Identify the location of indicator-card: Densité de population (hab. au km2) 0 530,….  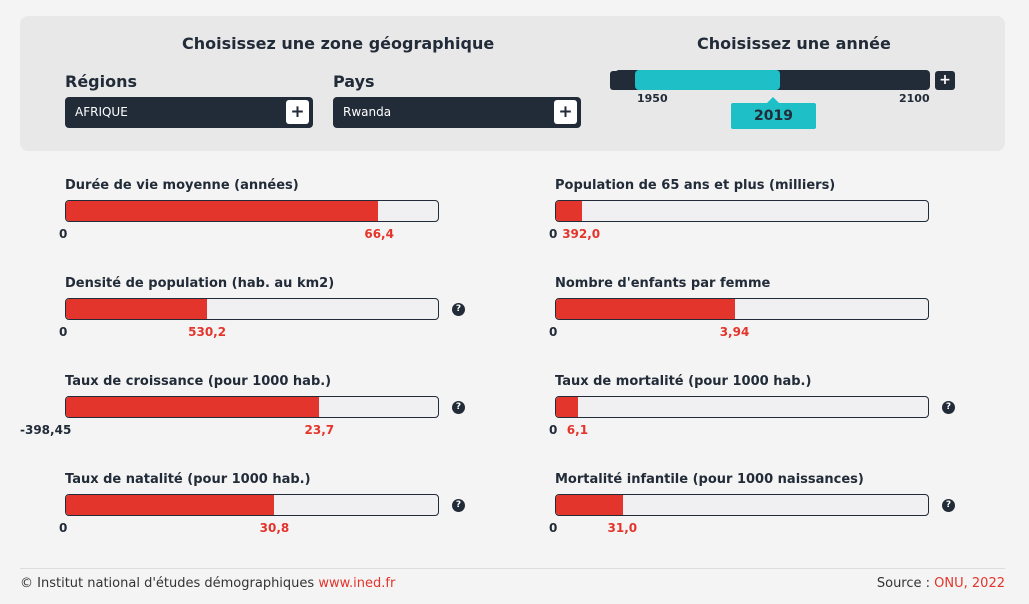
(242, 307).